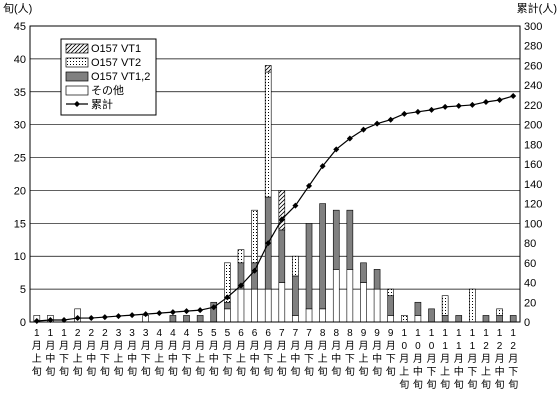  I want to click on right-tick-label: 100, so click(533, 224).